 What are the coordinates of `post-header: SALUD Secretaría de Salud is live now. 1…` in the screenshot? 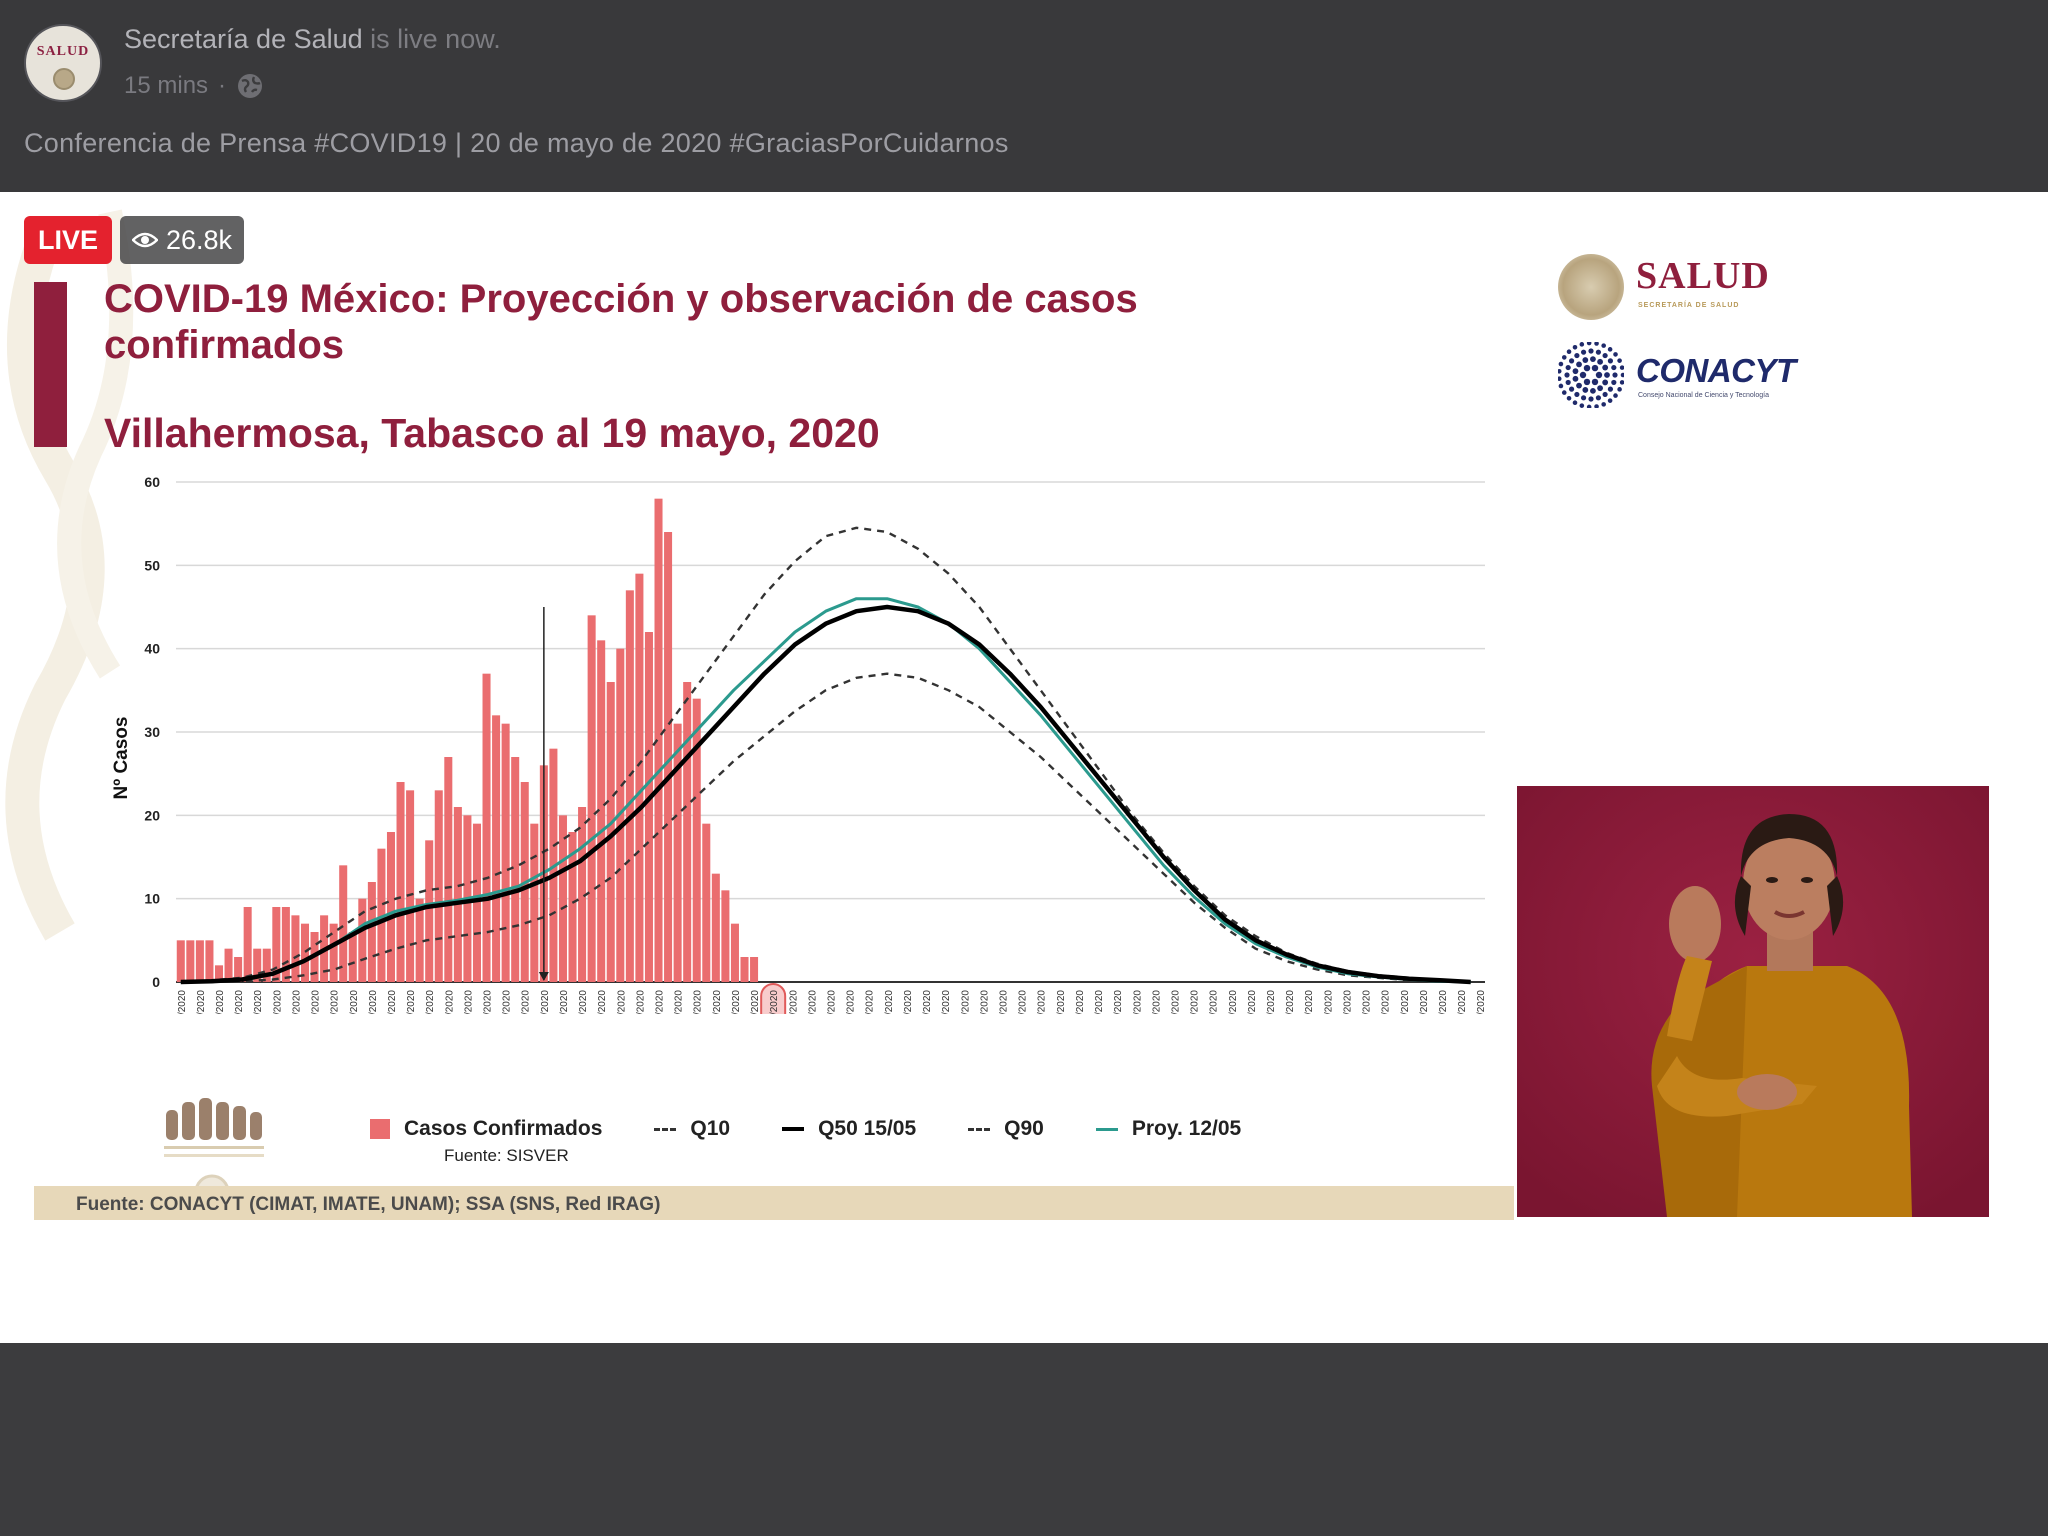 It's located at (1024, 96).